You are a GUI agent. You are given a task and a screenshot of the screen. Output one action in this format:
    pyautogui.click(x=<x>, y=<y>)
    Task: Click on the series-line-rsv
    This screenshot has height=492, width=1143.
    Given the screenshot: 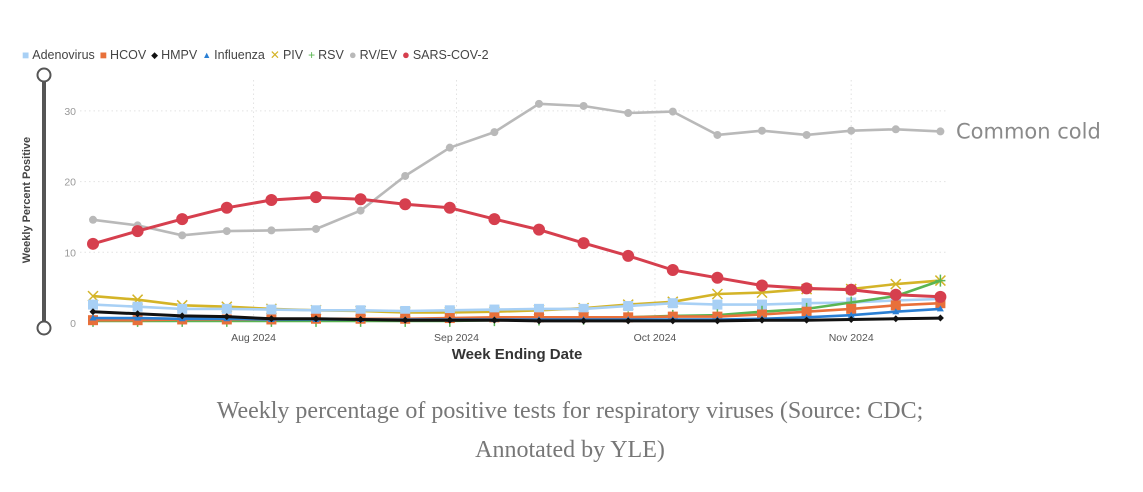 What is the action you would take?
    pyautogui.click(x=517, y=301)
    